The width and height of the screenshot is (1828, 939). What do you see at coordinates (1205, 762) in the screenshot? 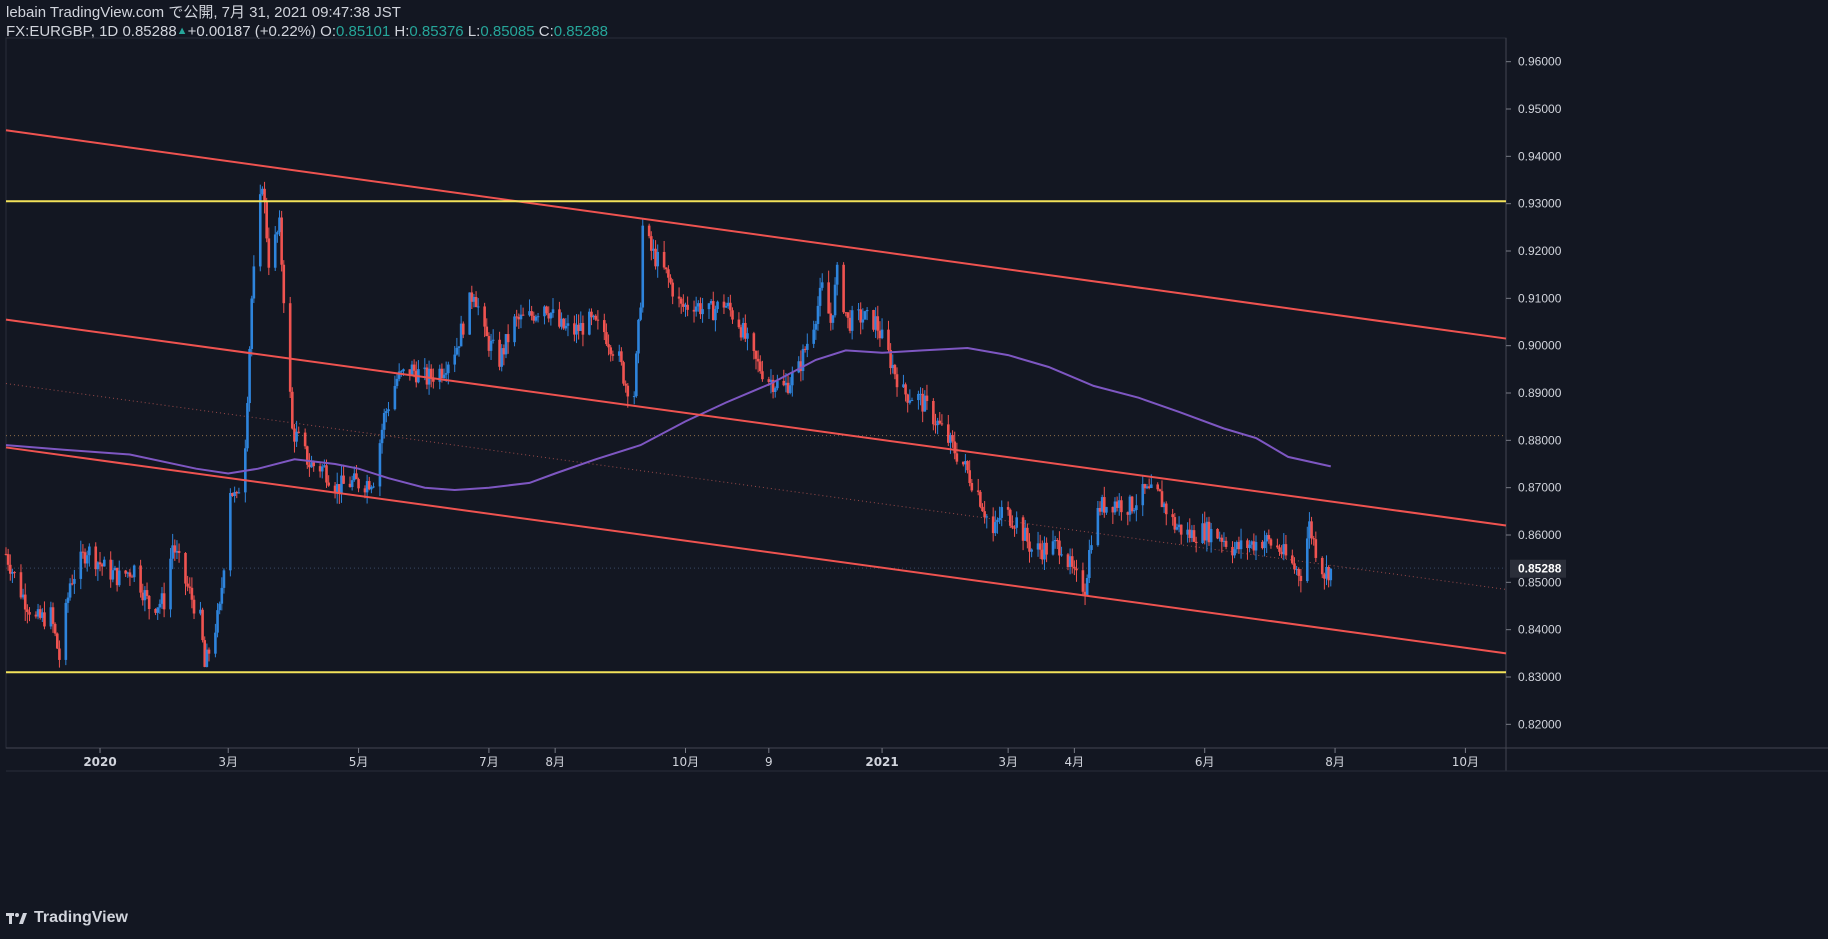
I see `x-tick-label: 6月` at bounding box center [1205, 762].